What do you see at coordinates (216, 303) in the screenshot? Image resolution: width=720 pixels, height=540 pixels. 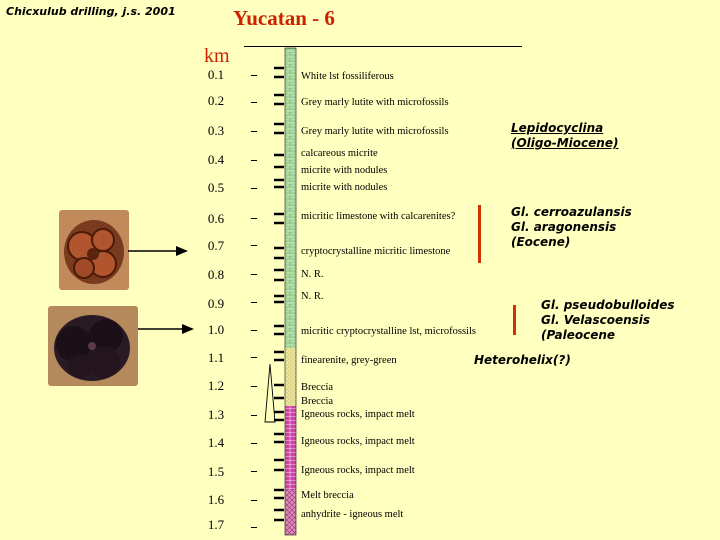 I see `depth-label: 0.9` at bounding box center [216, 303].